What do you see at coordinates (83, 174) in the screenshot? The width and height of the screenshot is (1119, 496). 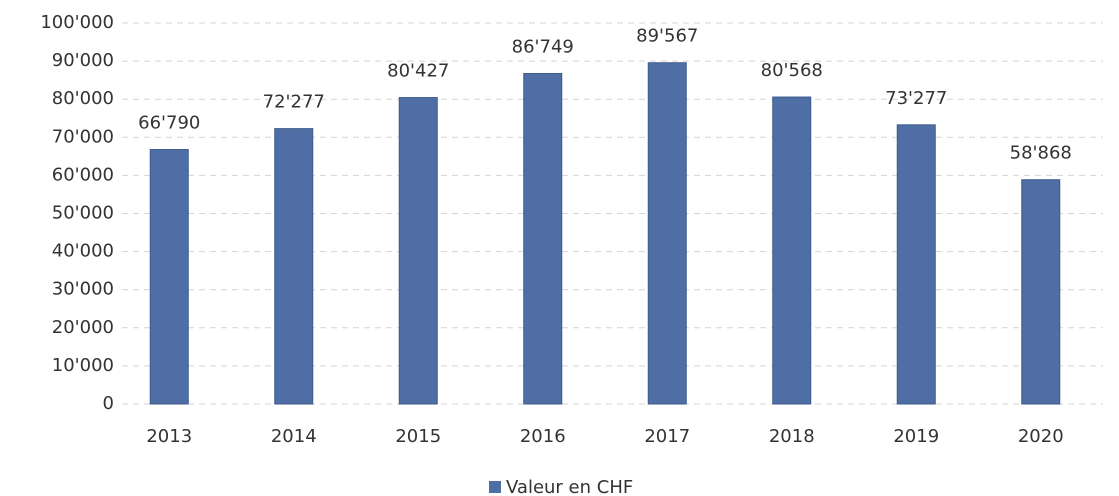 I see `y-tick-label: 60'000` at bounding box center [83, 174].